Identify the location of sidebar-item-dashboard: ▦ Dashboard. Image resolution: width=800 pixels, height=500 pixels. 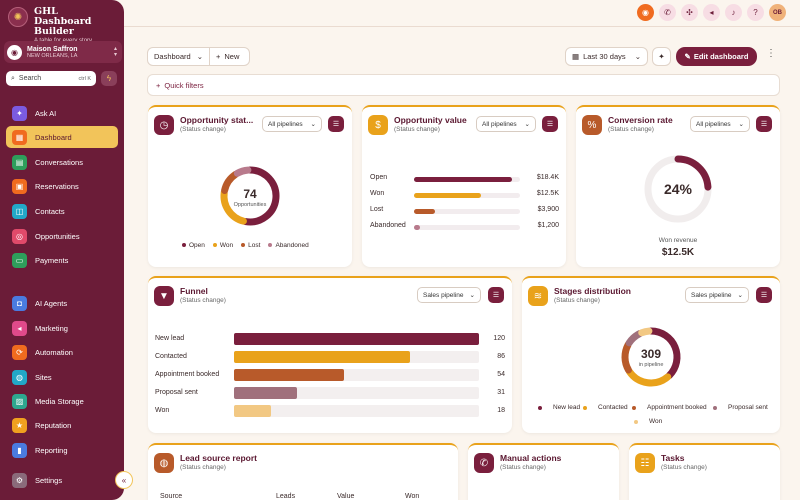
(62, 137).